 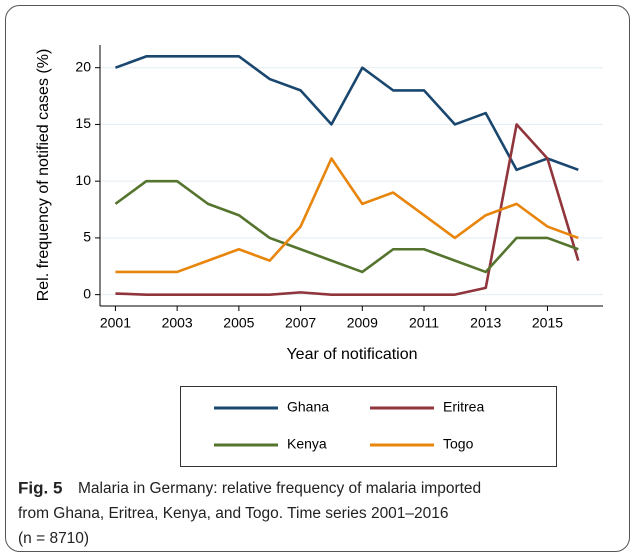 What do you see at coordinates (238, 323) in the screenshot?
I see `x-tick-label: 2005` at bounding box center [238, 323].